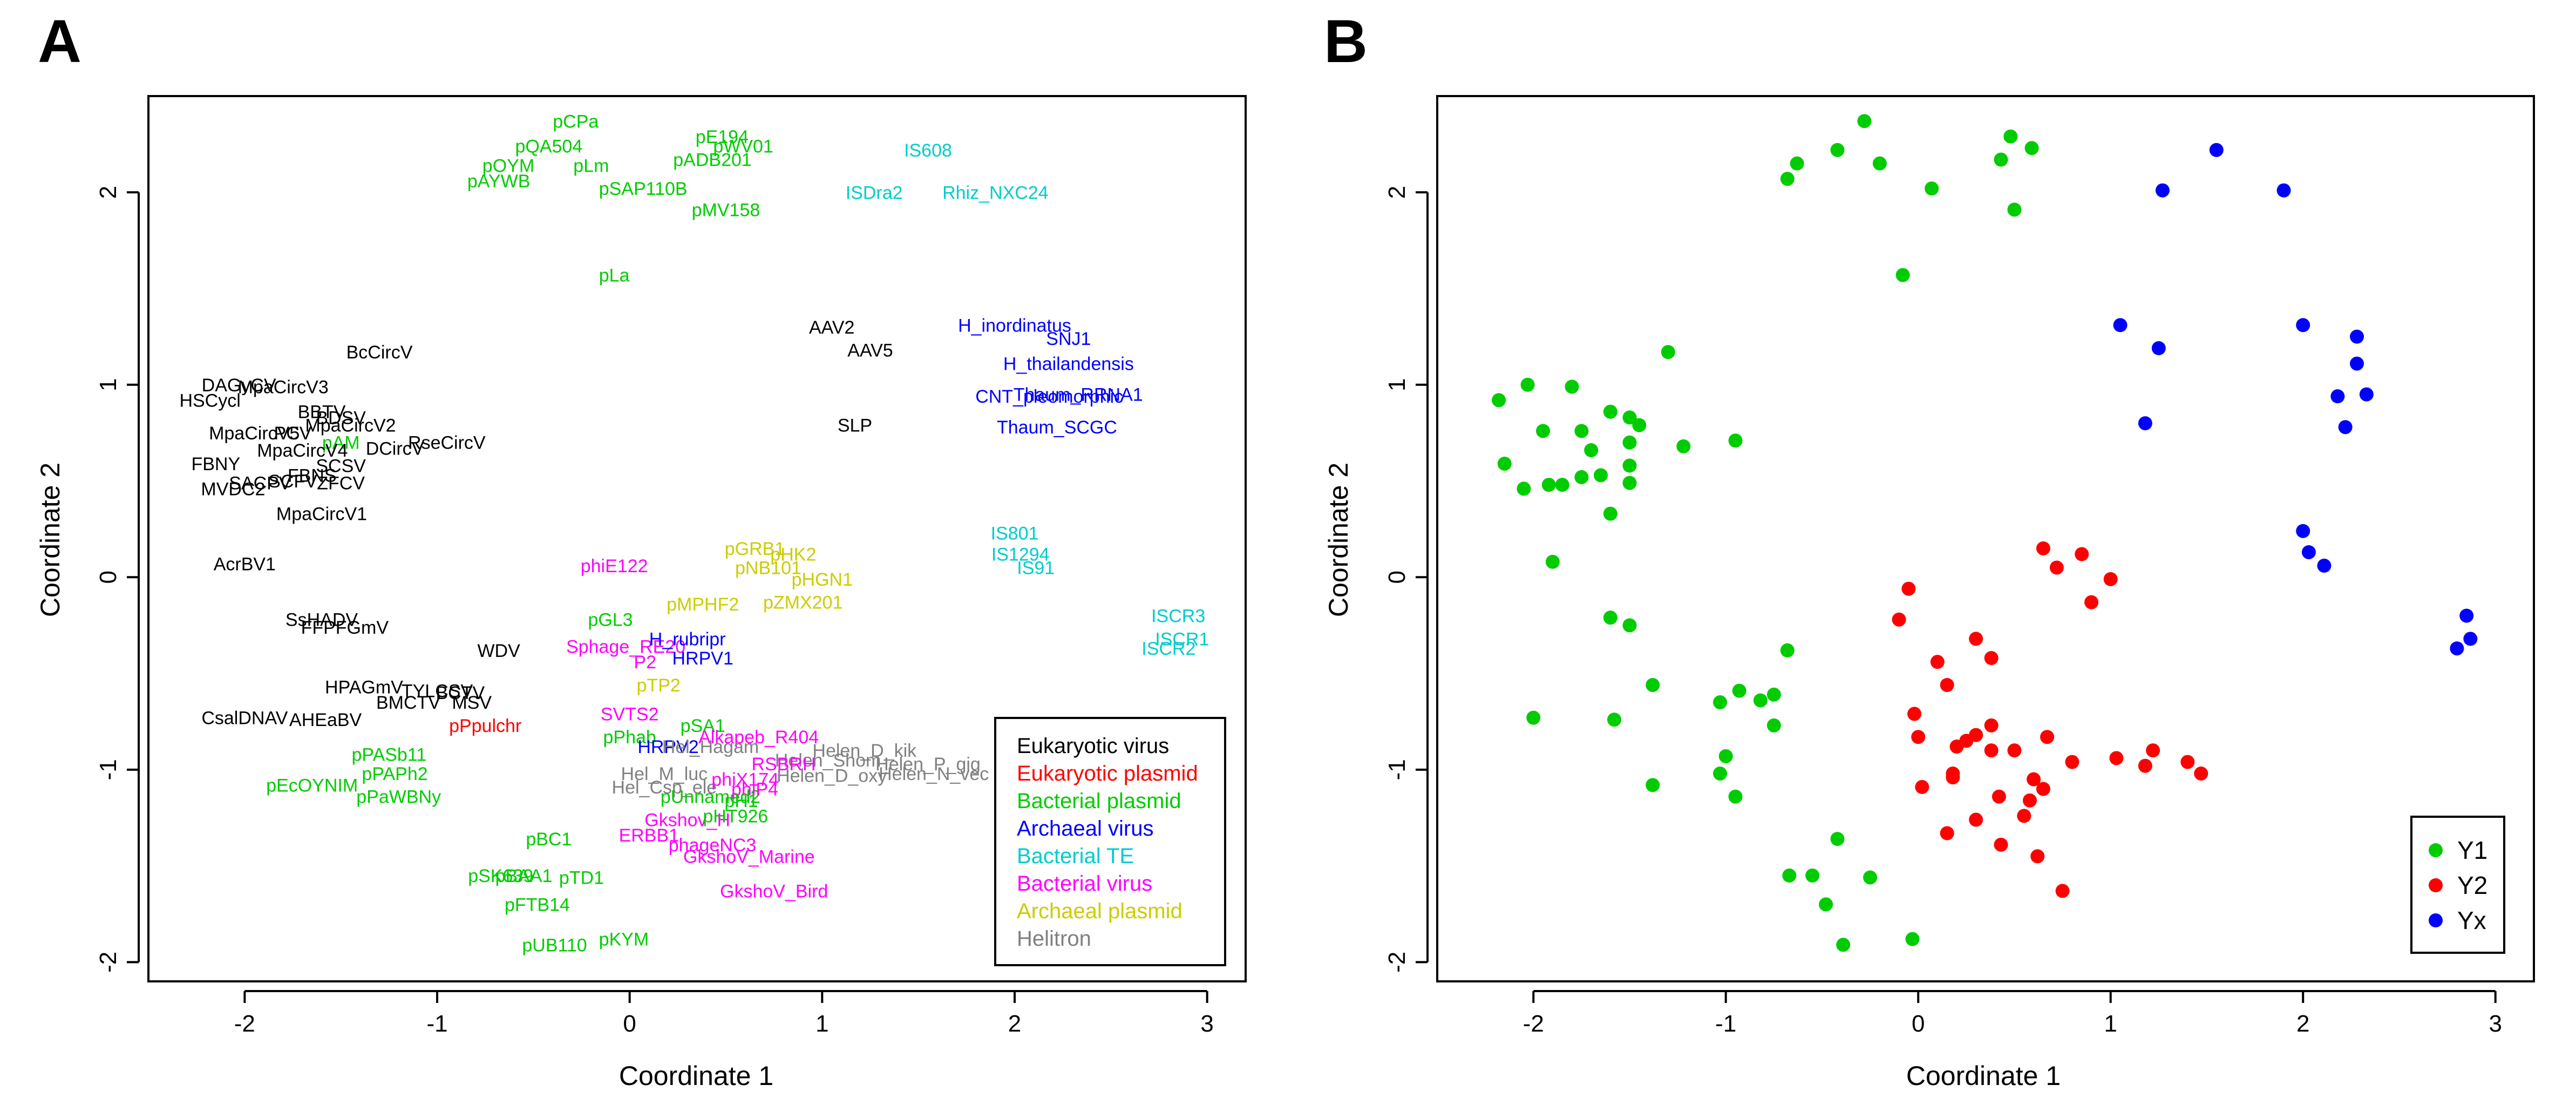  What do you see at coordinates (1107, 773) in the screenshot?
I see `legend-entry: Eukaryotic plasmid` at bounding box center [1107, 773].